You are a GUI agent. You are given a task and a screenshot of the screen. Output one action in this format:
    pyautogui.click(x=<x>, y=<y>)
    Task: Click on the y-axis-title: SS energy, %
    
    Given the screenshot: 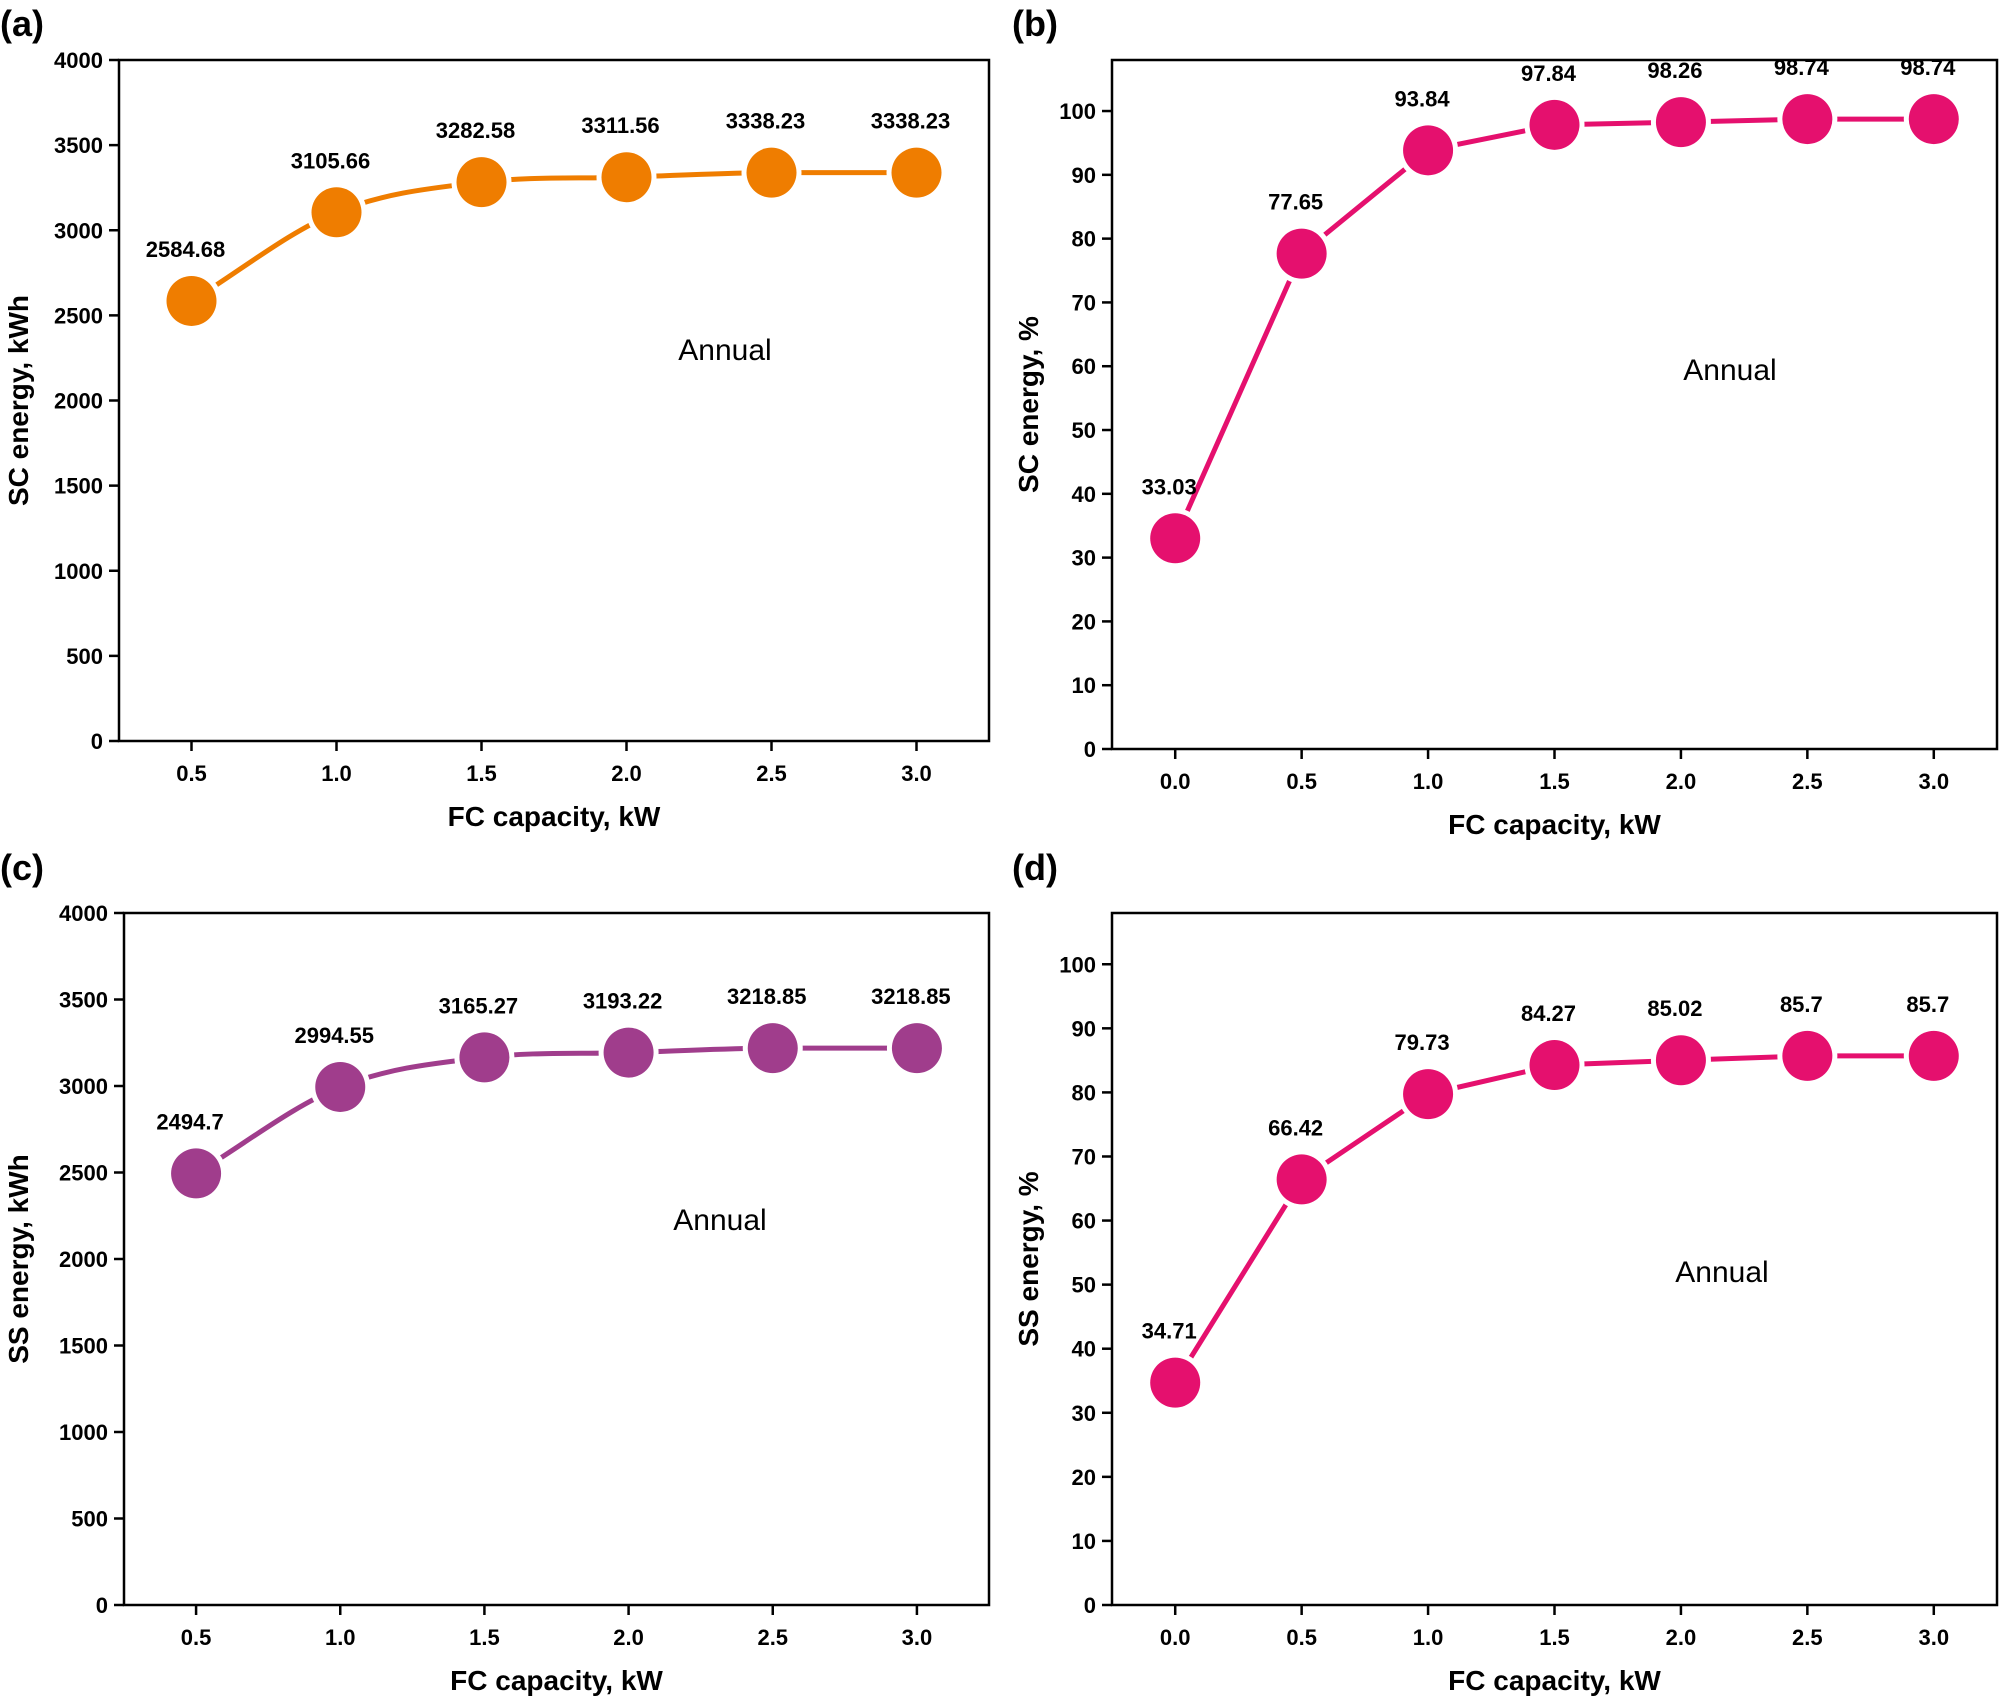 What is the action you would take?
    pyautogui.click(x=1028, y=1258)
    